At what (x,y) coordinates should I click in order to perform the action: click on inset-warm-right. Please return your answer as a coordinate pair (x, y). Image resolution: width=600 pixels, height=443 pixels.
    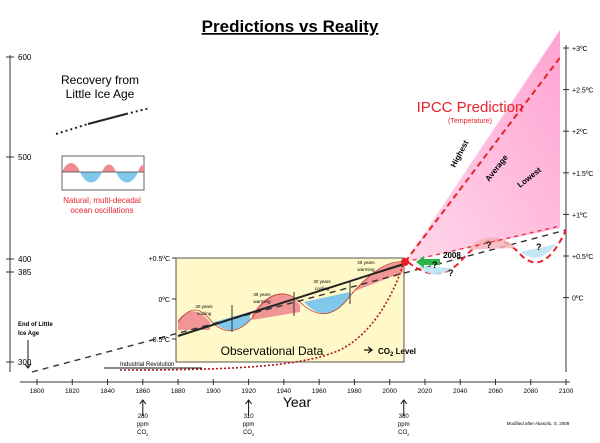
    Looking at the image, I should click on (141, 168).